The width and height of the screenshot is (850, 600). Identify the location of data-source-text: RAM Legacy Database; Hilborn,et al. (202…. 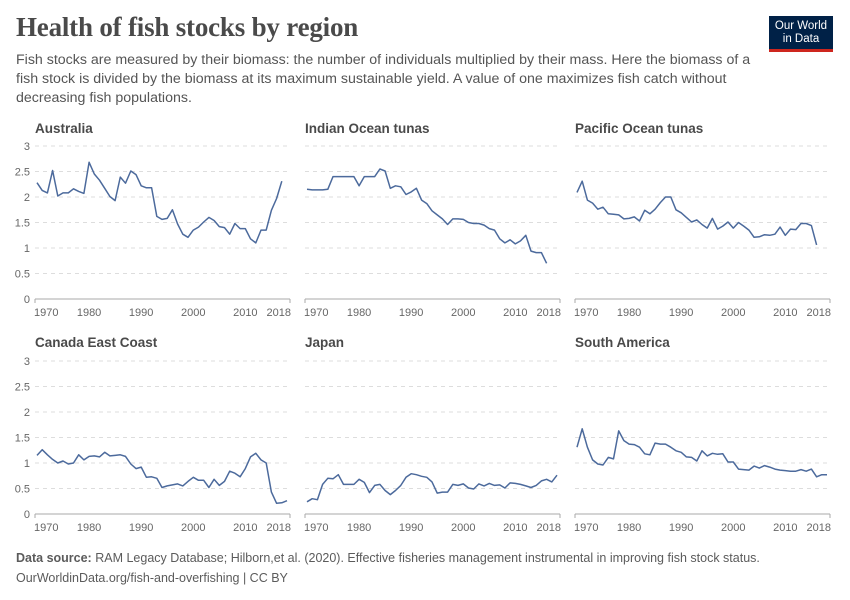
(425, 558).